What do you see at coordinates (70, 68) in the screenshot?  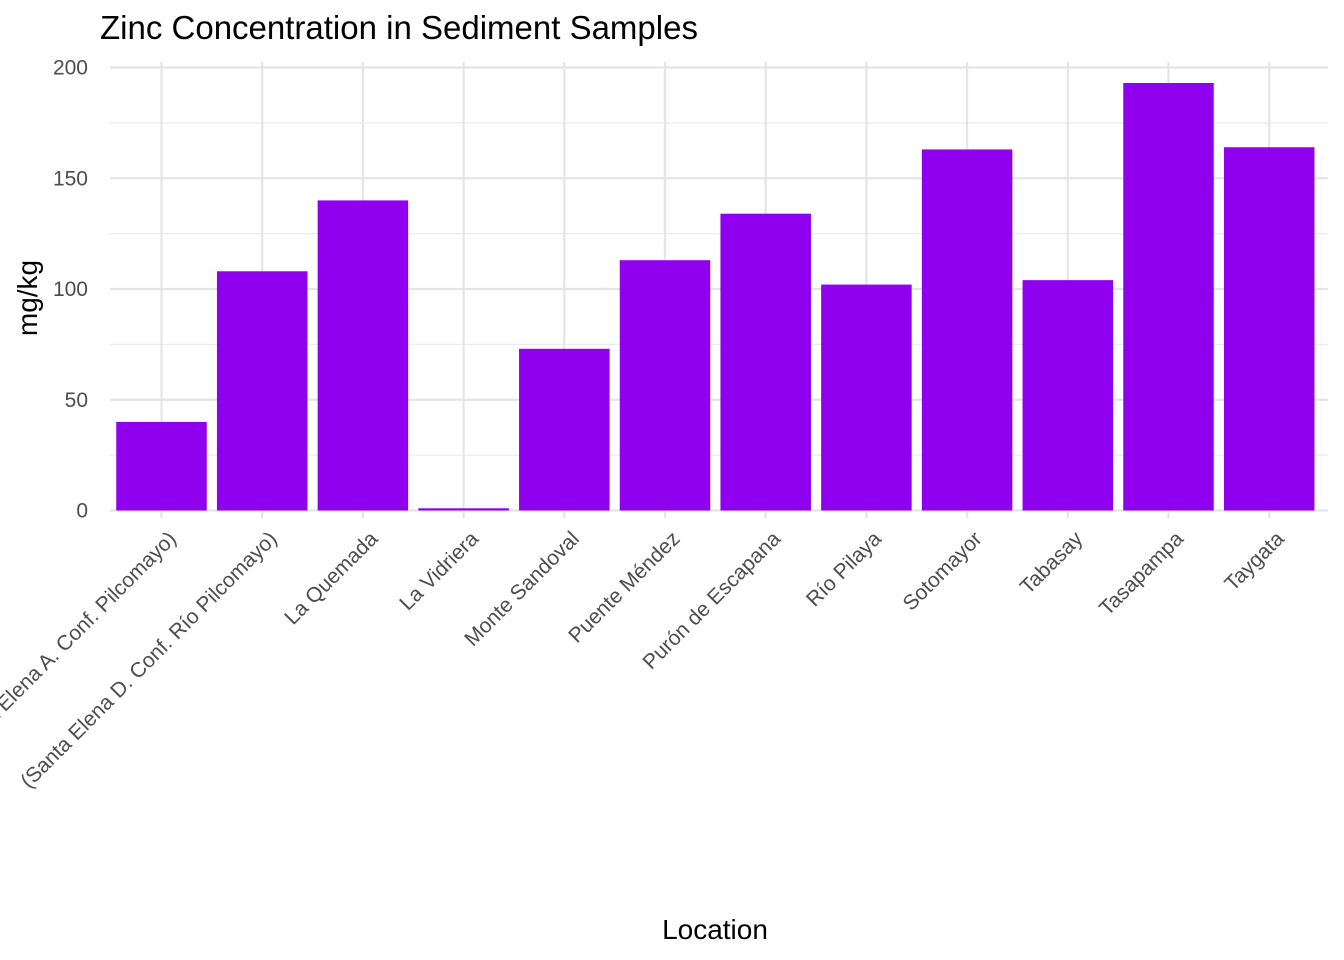 I see `y-tick-label: 200` at bounding box center [70, 68].